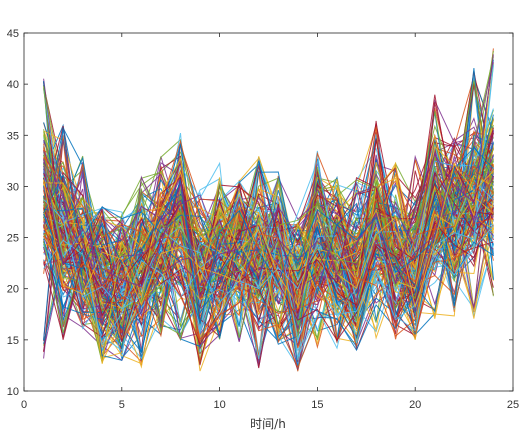 Image resolution: width=527 pixels, height=437 pixels. I want to click on x-tick-label: 5, so click(122, 405).